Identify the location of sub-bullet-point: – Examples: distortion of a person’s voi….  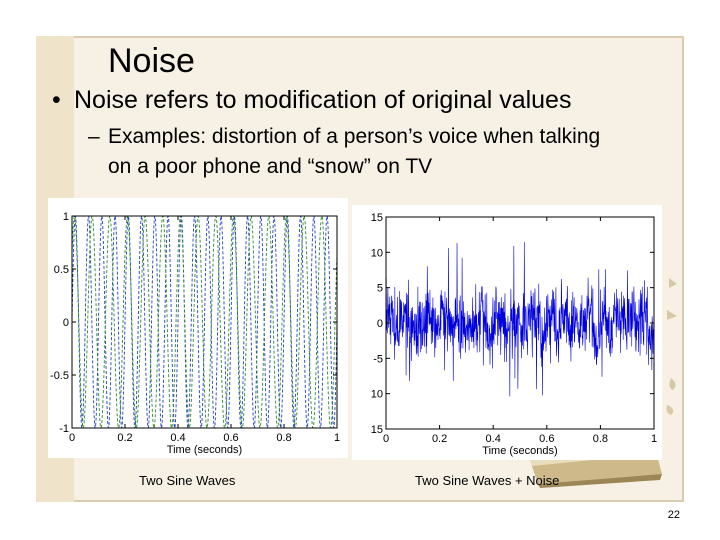
(388, 152).